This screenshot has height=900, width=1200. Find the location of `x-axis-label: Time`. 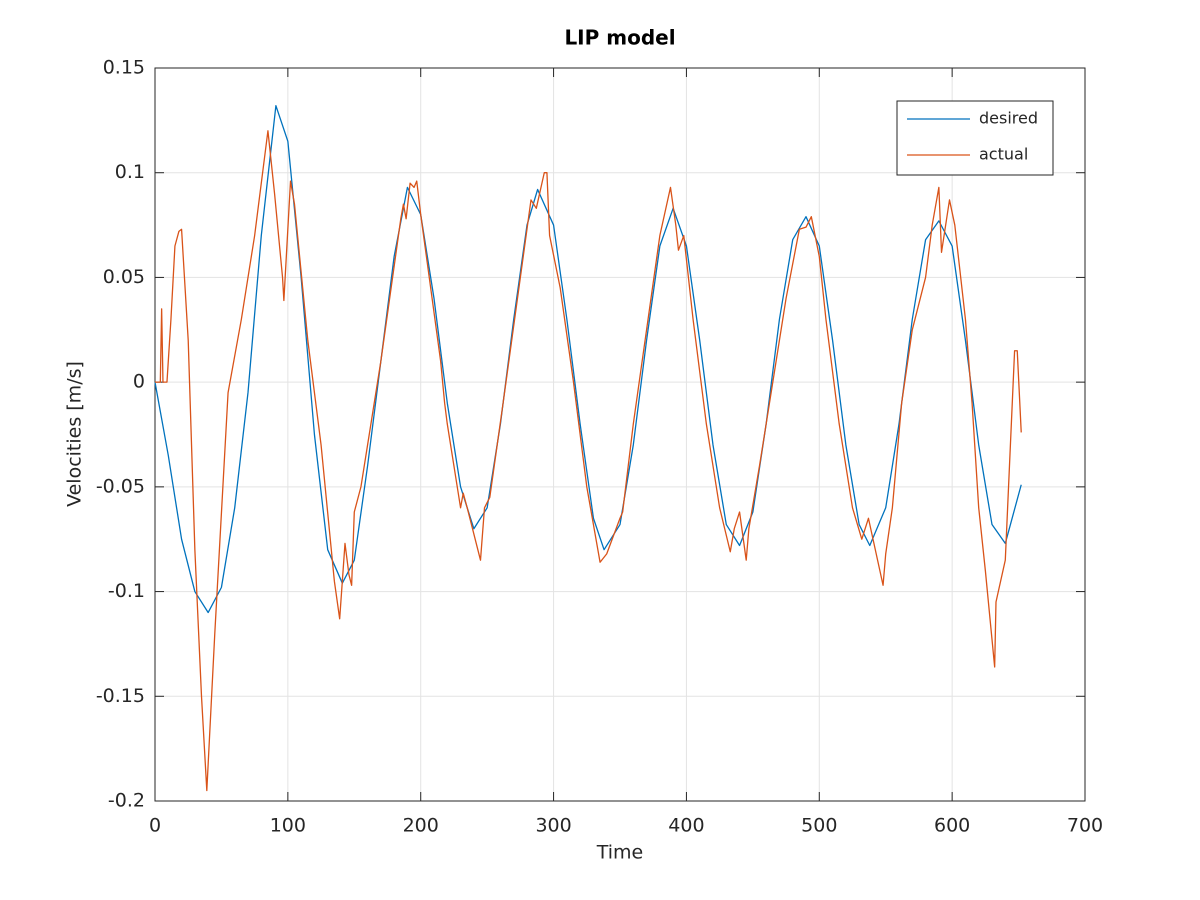

x-axis-label: Time is located at coordinates (620, 853).